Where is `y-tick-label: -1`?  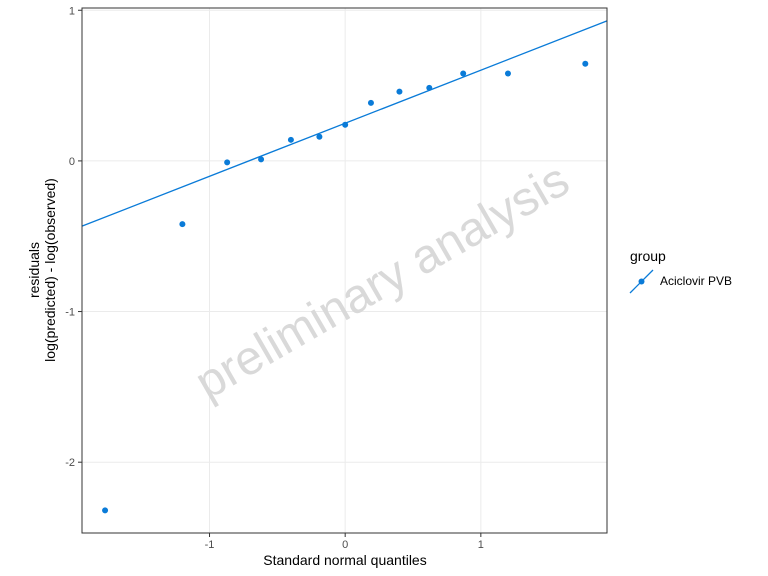 y-tick-label: -1 is located at coordinates (70, 313).